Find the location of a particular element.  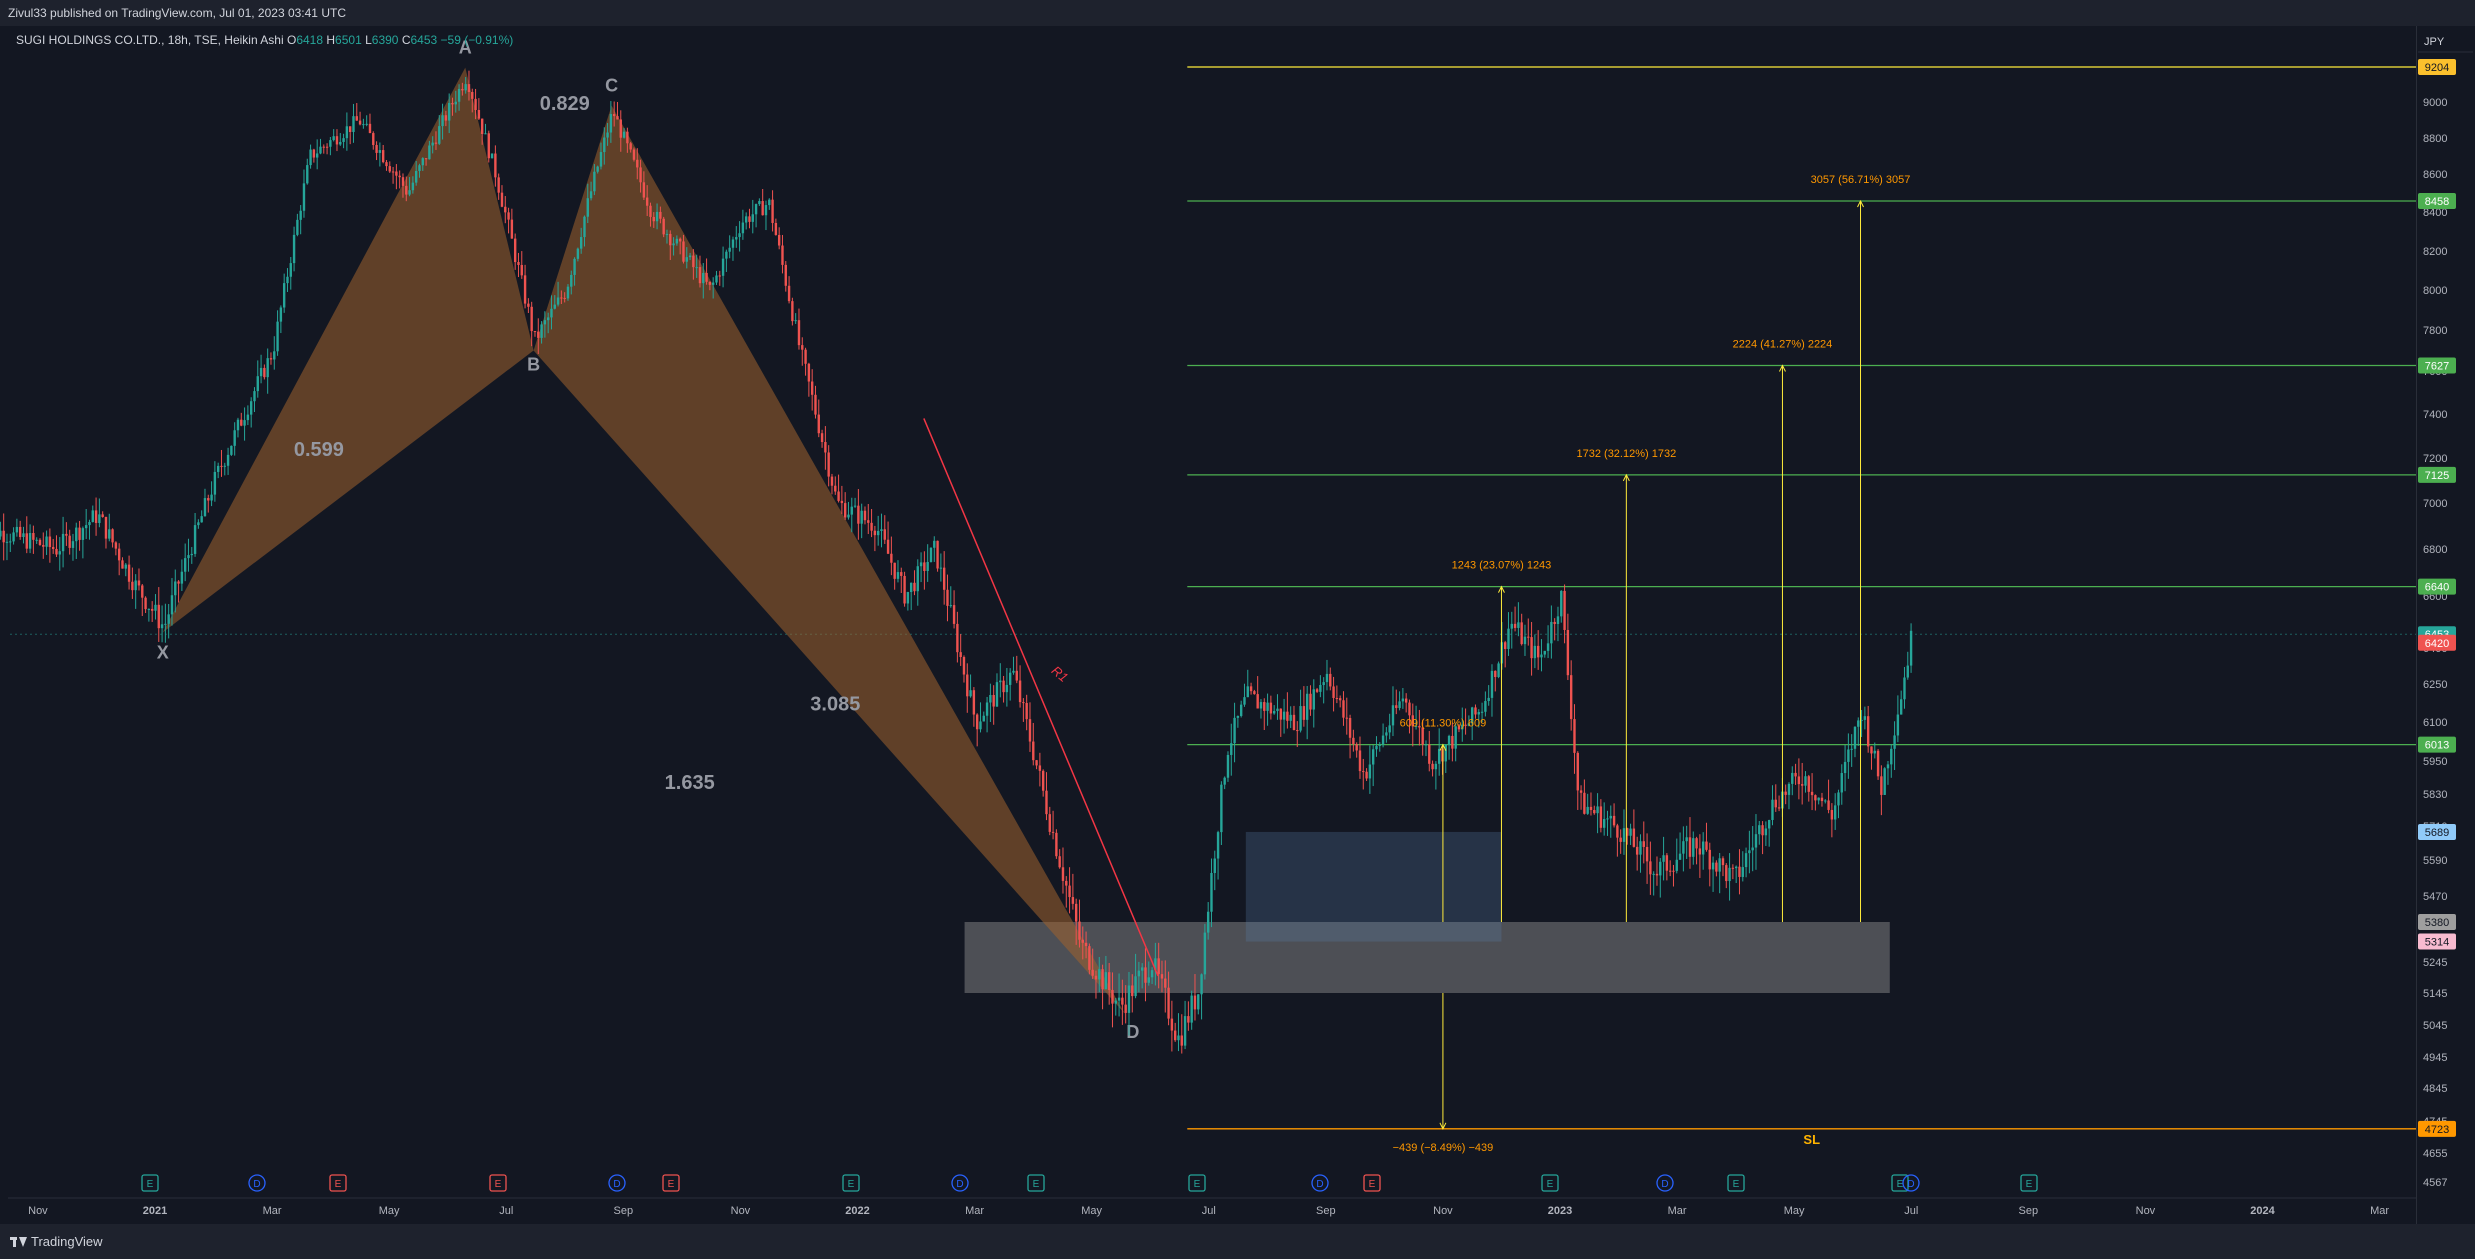

x-tick-label: 2022 is located at coordinates (857, 1211).